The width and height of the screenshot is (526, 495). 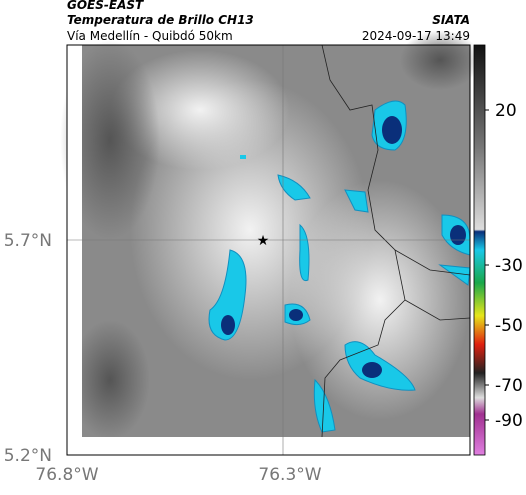 I want to click on colorbar-tick-label: -90, so click(x=509, y=421).